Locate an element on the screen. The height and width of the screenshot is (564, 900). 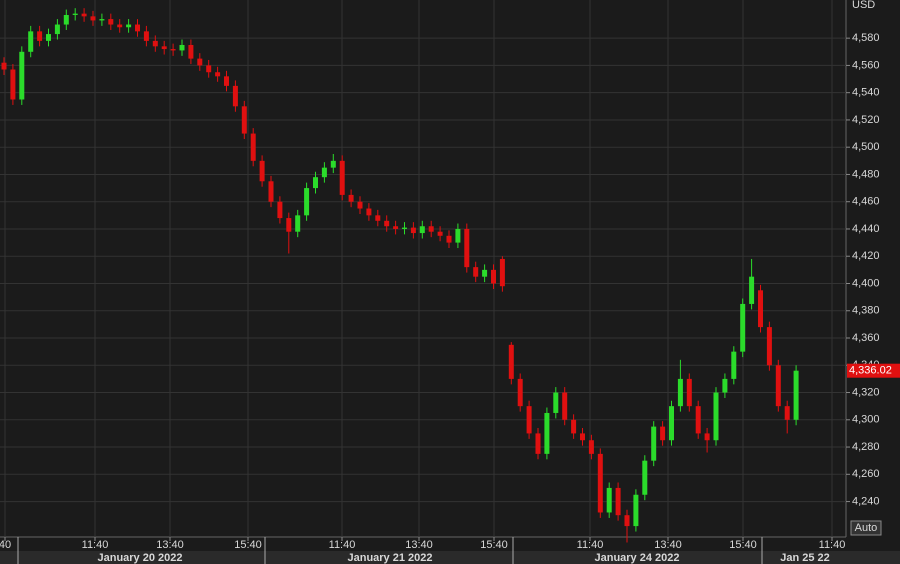
date-label: January 24 2022 is located at coordinates (636, 558).